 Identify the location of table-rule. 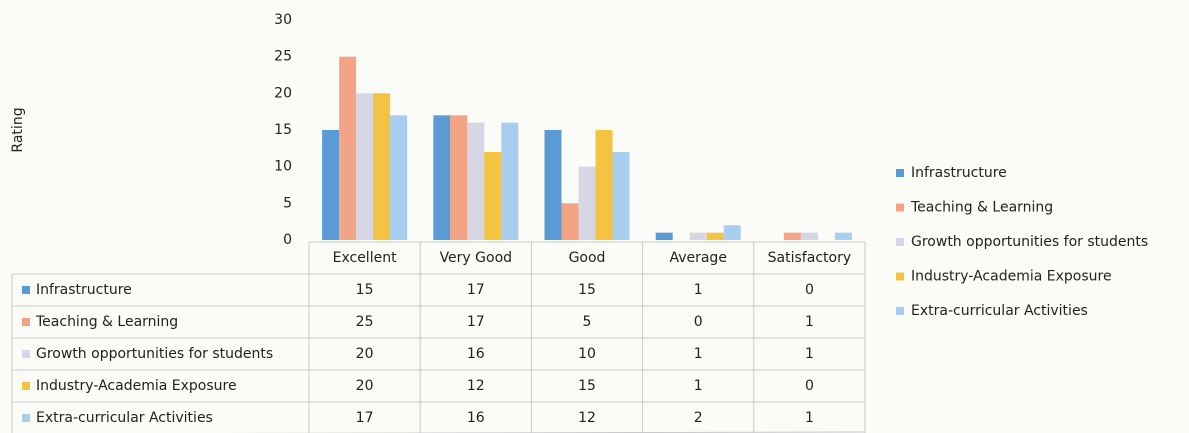
(545, 432).